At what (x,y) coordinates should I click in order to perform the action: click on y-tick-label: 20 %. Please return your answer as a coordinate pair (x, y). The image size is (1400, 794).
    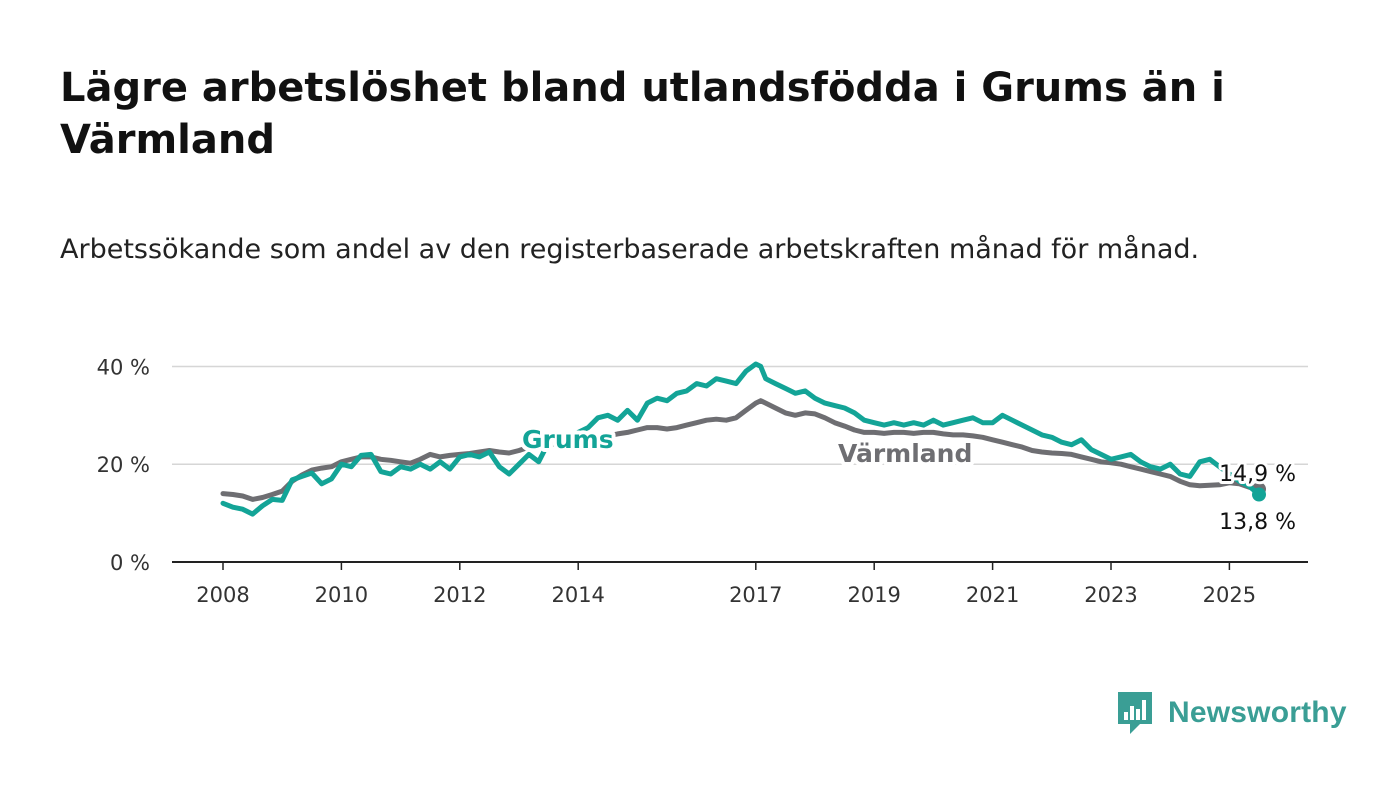
    Looking at the image, I should click on (123, 465).